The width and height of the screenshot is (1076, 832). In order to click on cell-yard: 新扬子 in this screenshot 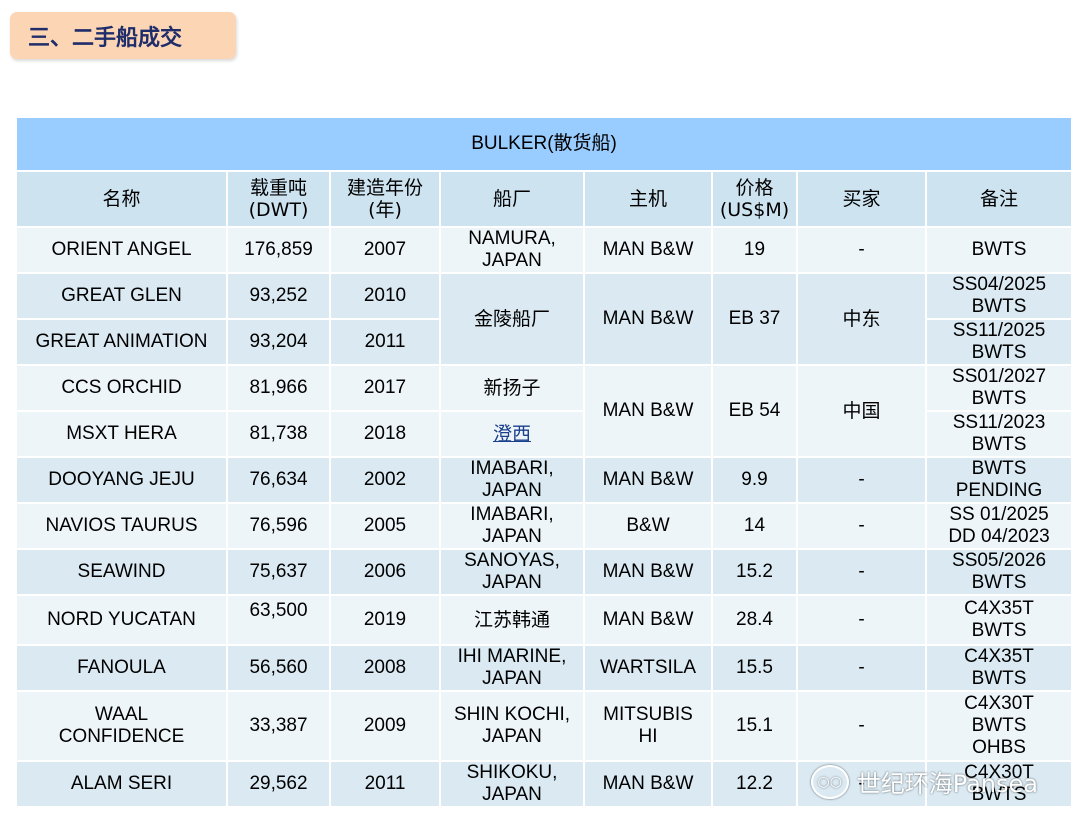, I will do `click(512, 388)`.